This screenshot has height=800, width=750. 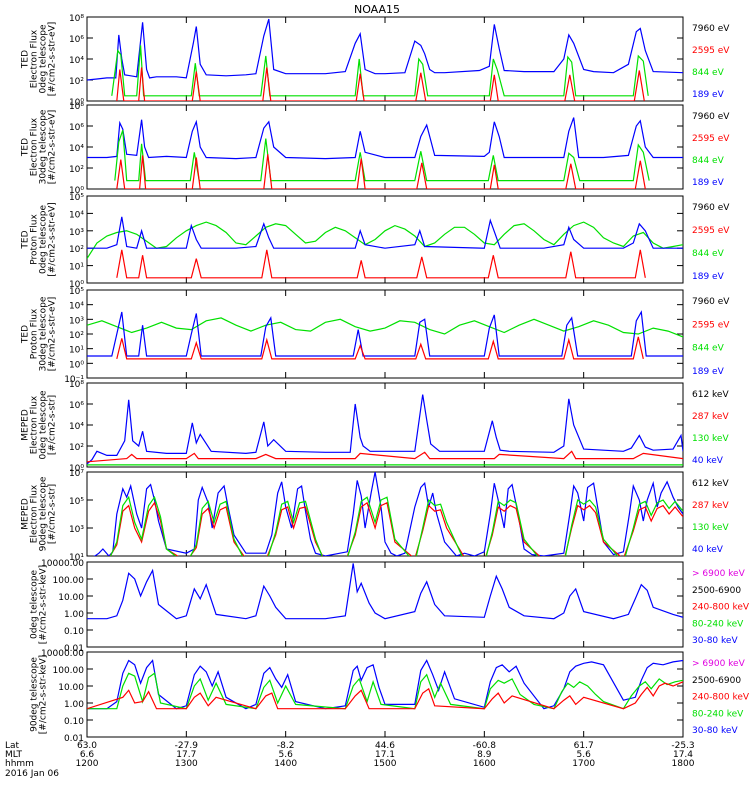 I want to click on y-tick-label: 0.10, so click(x=74, y=722).